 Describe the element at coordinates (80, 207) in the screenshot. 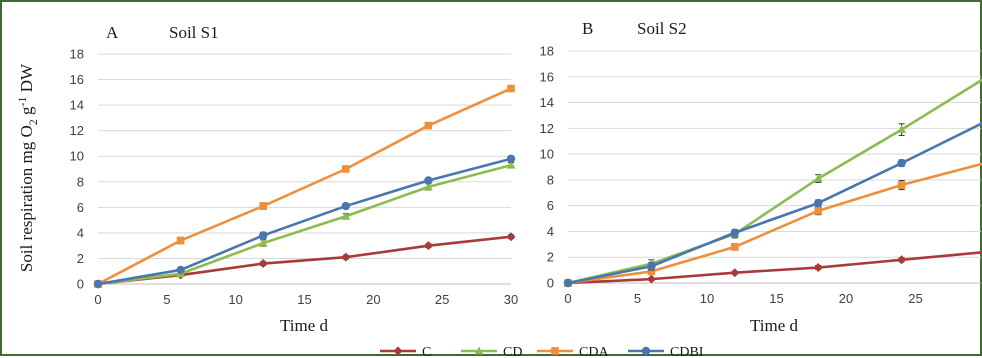

I see `panel-a-ytick-label: 6` at that location.